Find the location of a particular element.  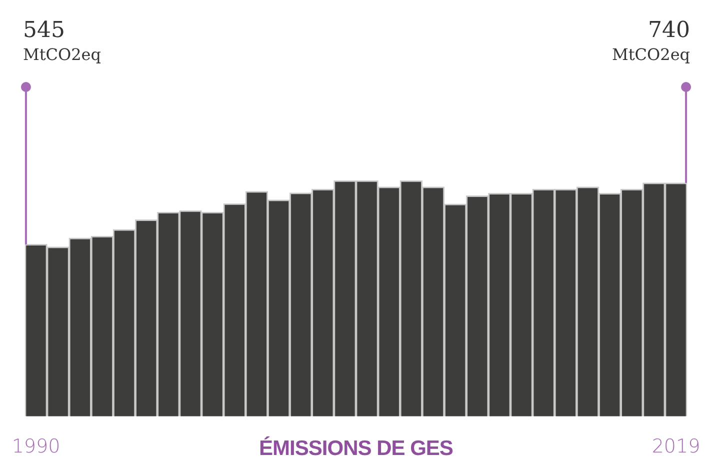

data-label: 740 MtCO2eq is located at coordinates (651, 41).